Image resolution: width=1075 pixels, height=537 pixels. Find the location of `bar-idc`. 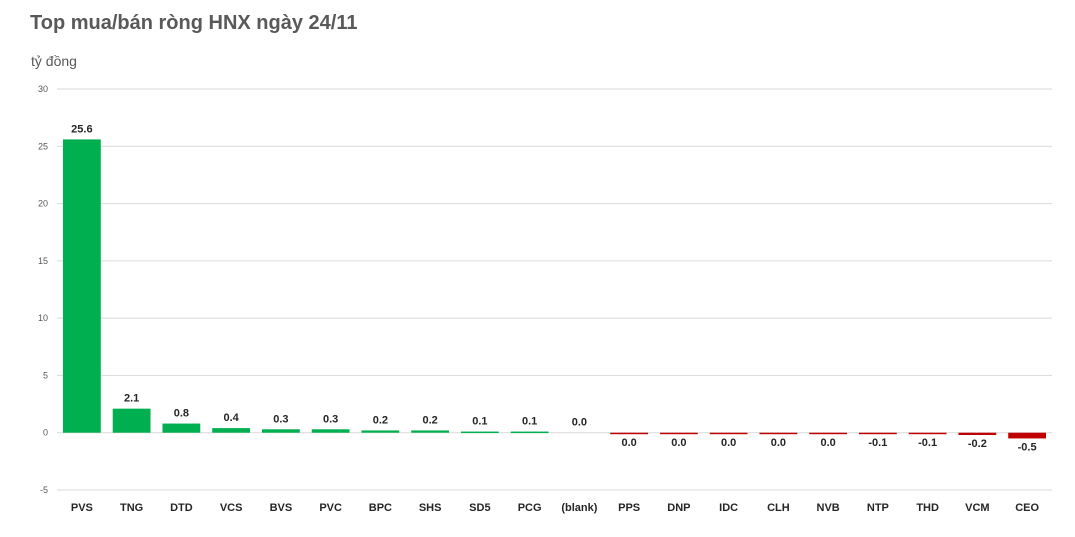

bar-idc is located at coordinates (728, 433).